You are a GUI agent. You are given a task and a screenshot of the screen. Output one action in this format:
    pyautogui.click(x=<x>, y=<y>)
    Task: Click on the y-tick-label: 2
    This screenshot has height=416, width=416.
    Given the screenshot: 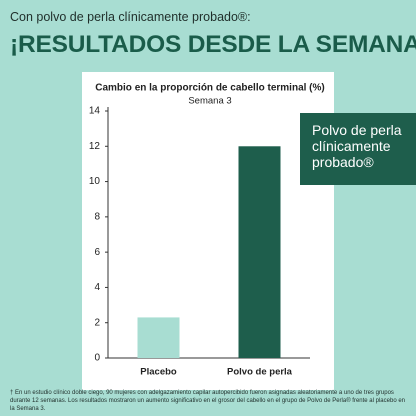 What is the action you would take?
    pyautogui.click(x=97, y=322)
    